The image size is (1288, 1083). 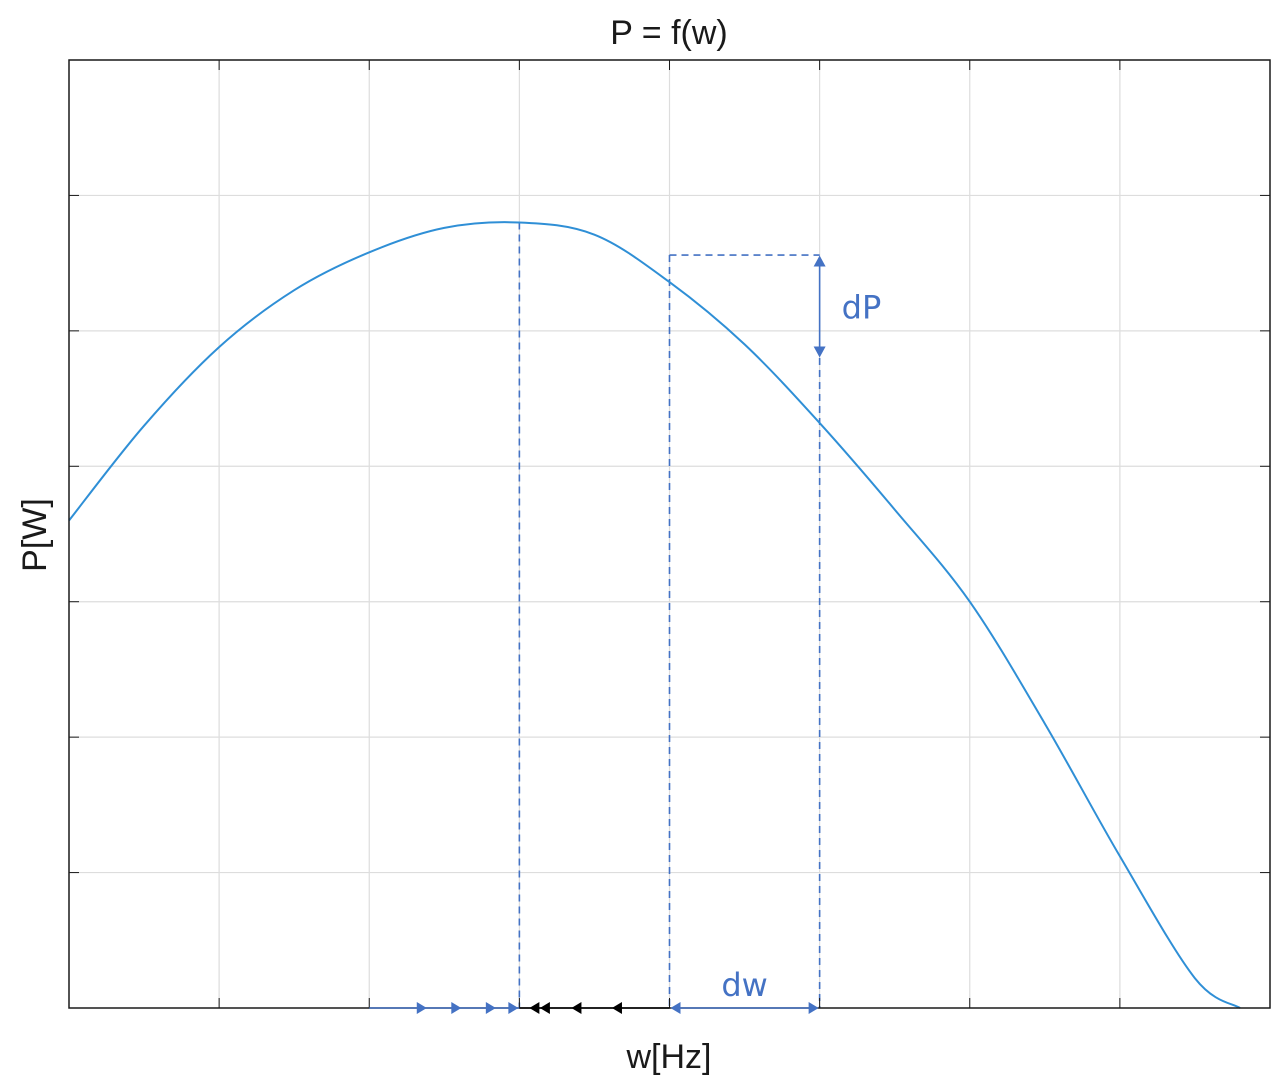 What do you see at coordinates (675, 1008) in the screenshot?
I see `dw-arrow-head-left` at bounding box center [675, 1008].